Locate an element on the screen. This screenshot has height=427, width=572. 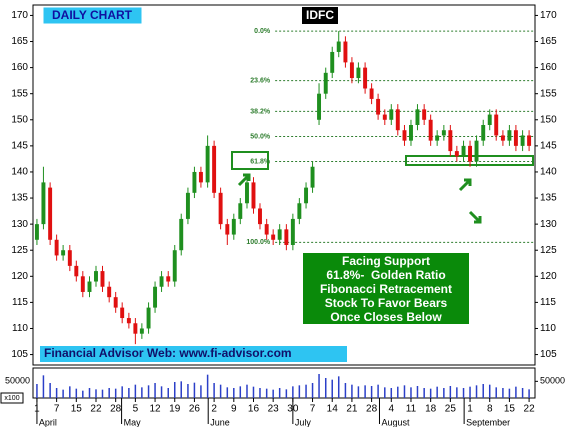
month-label: July is located at coordinates (303, 422).